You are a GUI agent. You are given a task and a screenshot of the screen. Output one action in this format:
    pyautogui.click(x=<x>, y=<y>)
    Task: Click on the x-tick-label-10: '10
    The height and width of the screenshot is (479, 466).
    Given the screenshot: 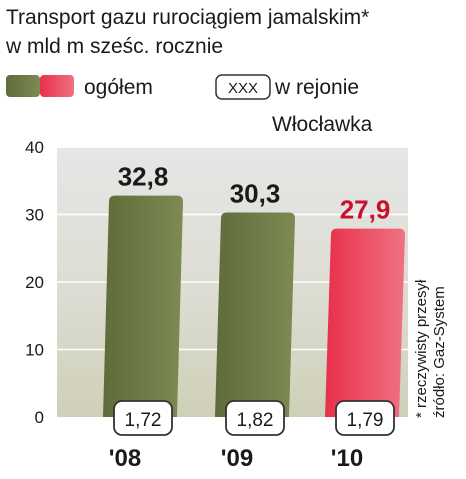 What is the action you would take?
    pyautogui.click(x=347, y=458)
    